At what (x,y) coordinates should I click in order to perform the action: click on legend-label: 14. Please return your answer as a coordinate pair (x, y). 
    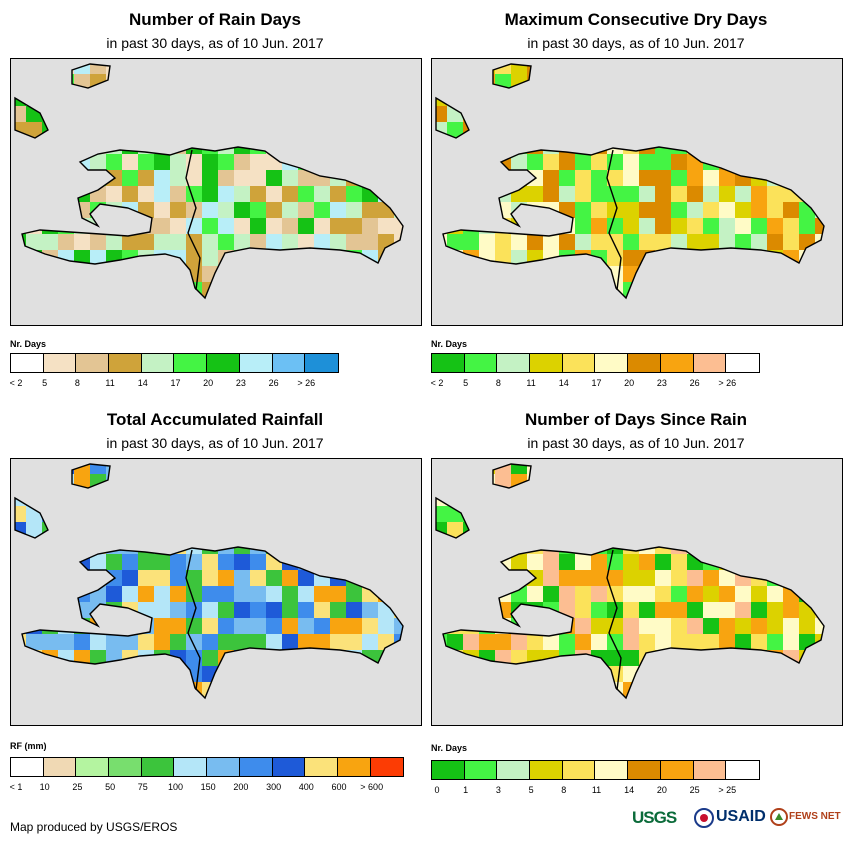
    Looking at the image, I should click on (142, 383).